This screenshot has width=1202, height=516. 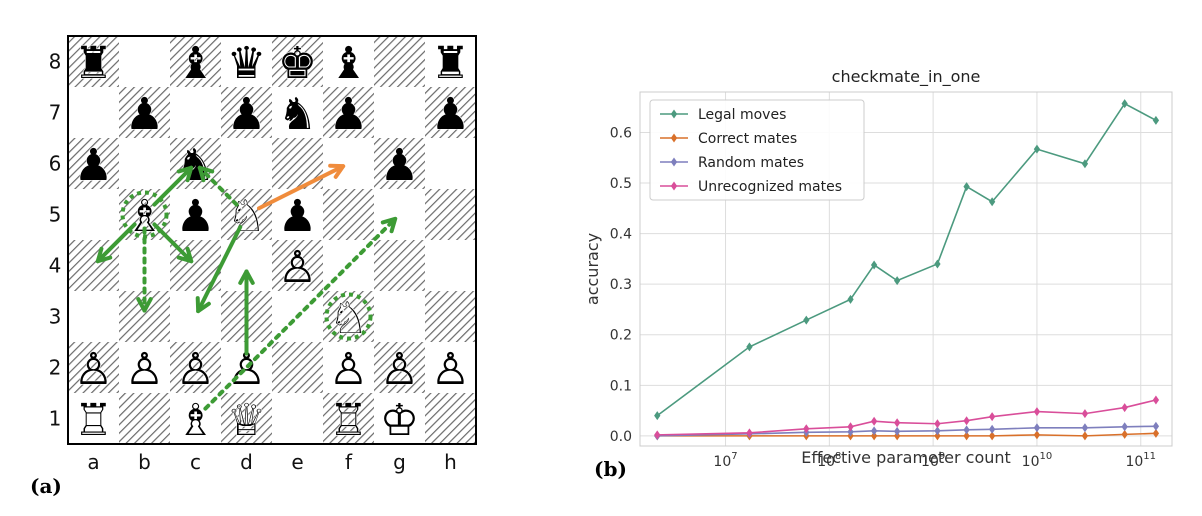 I want to click on rank-label-8: 8, so click(x=55, y=62).